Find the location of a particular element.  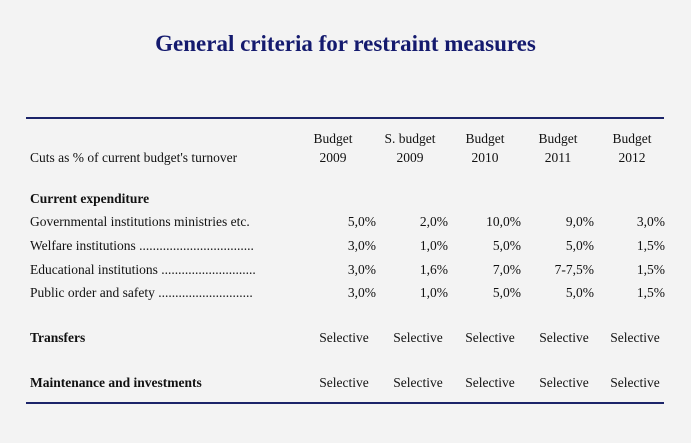

table-cell: 9,0% is located at coordinates (579, 221).